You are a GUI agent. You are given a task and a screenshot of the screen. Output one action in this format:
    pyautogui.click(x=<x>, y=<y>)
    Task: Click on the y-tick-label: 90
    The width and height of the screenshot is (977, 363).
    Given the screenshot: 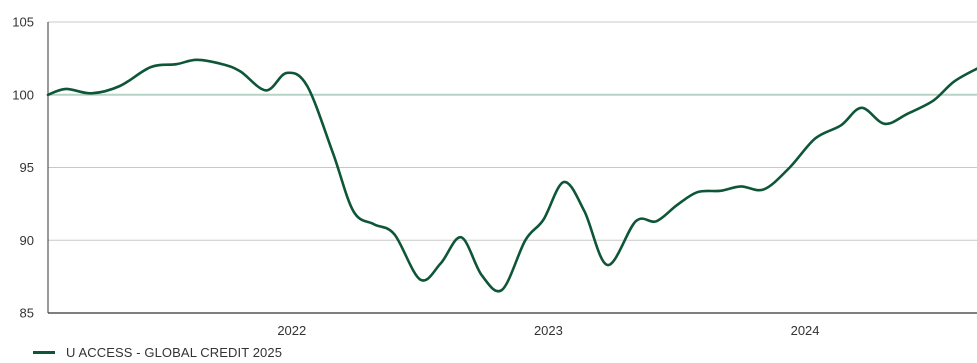 What is the action you would take?
    pyautogui.click(x=27, y=240)
    